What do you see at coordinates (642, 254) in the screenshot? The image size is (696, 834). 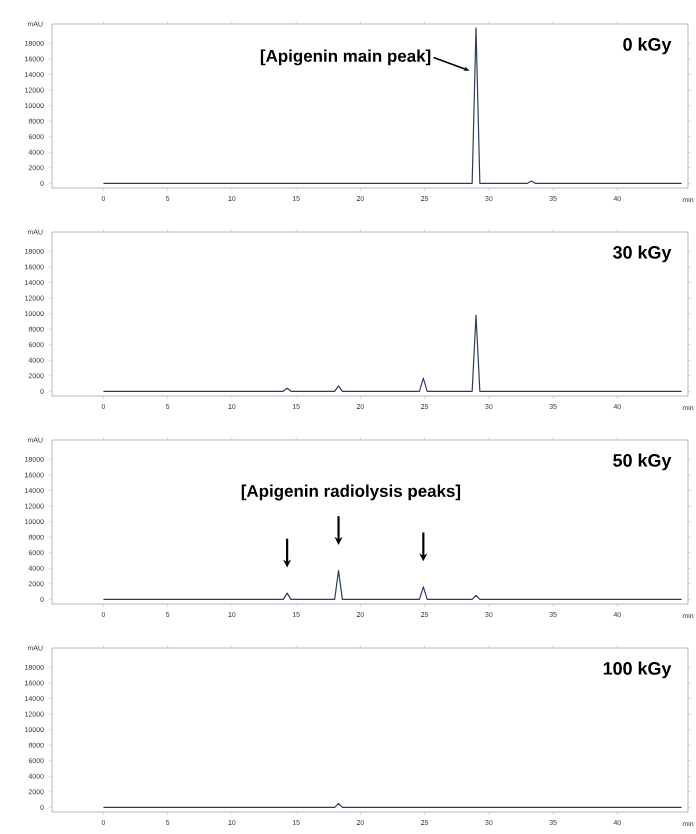 I see `text: 30 kGy` at bounding box center [642, 254].